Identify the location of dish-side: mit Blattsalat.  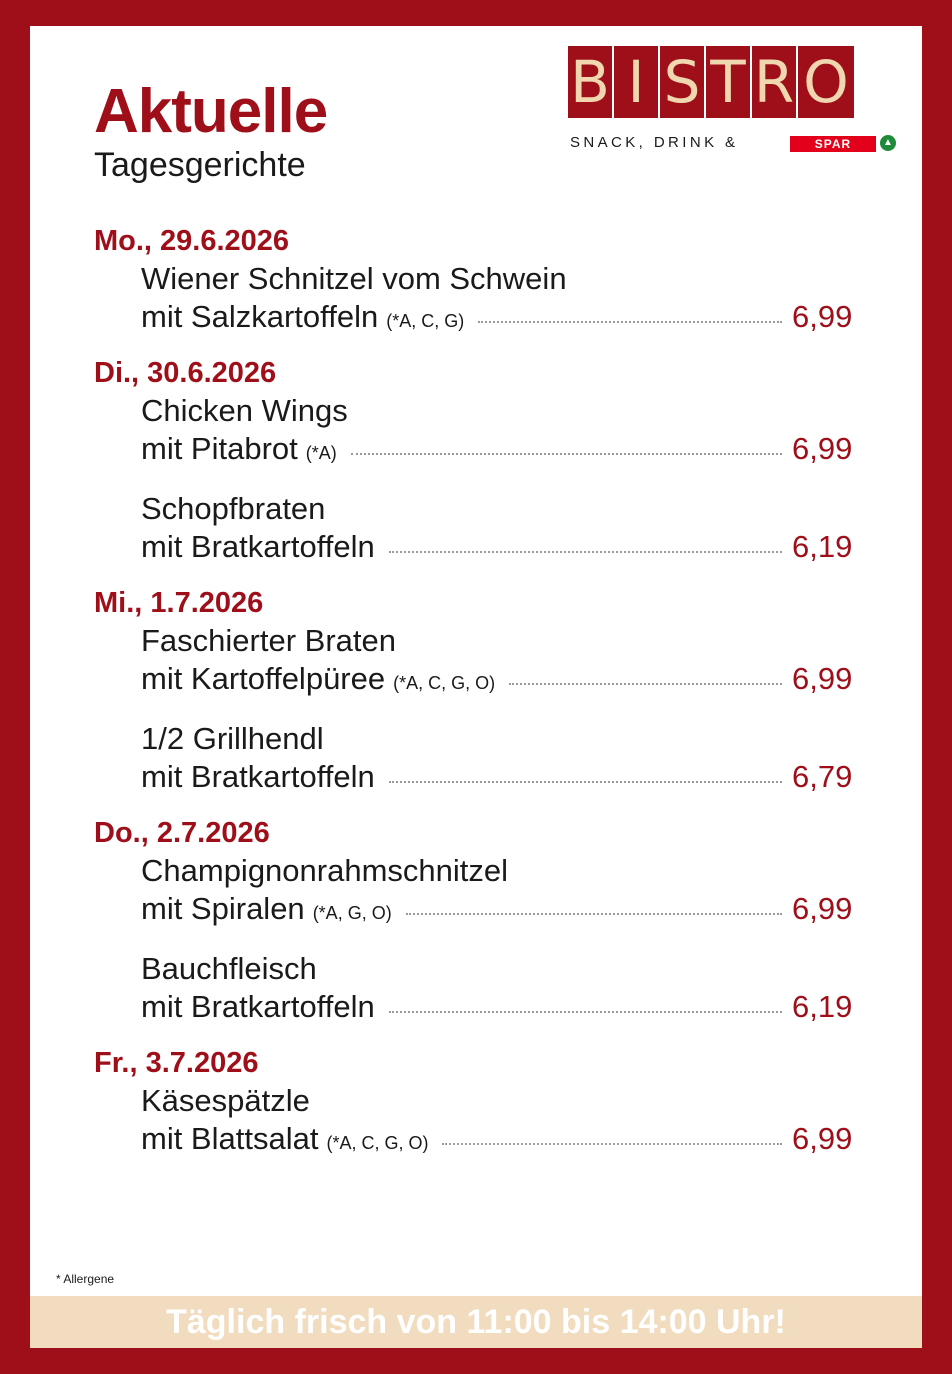
(230, 1138).